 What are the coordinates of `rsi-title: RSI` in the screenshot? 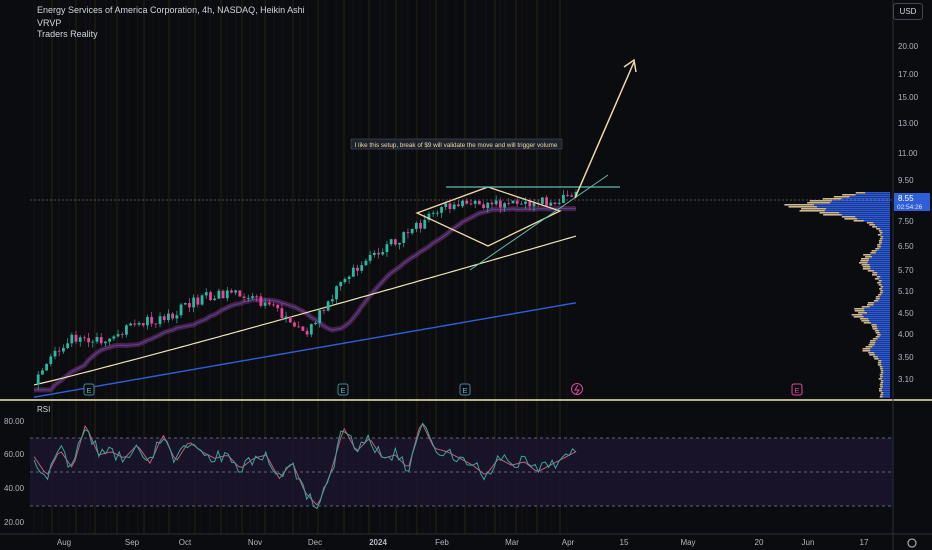 It's located at (44, 409).